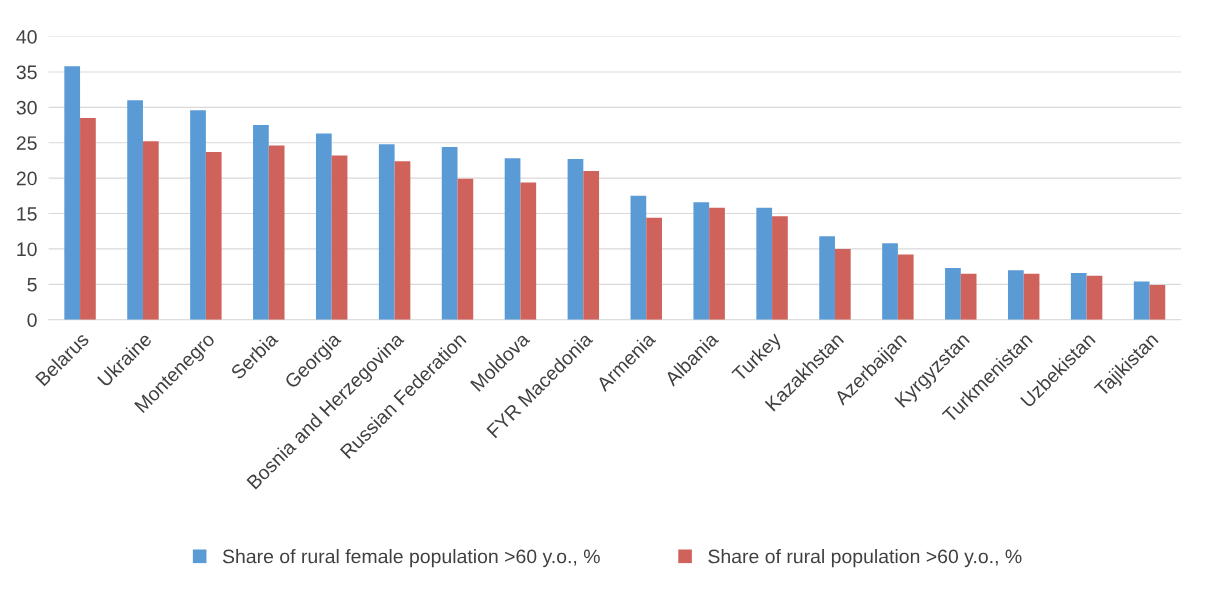  What do you see at coordinates (32, 285) in the screenshot?
I see `y-tick-label: 5` at bounding box center [32, 285].